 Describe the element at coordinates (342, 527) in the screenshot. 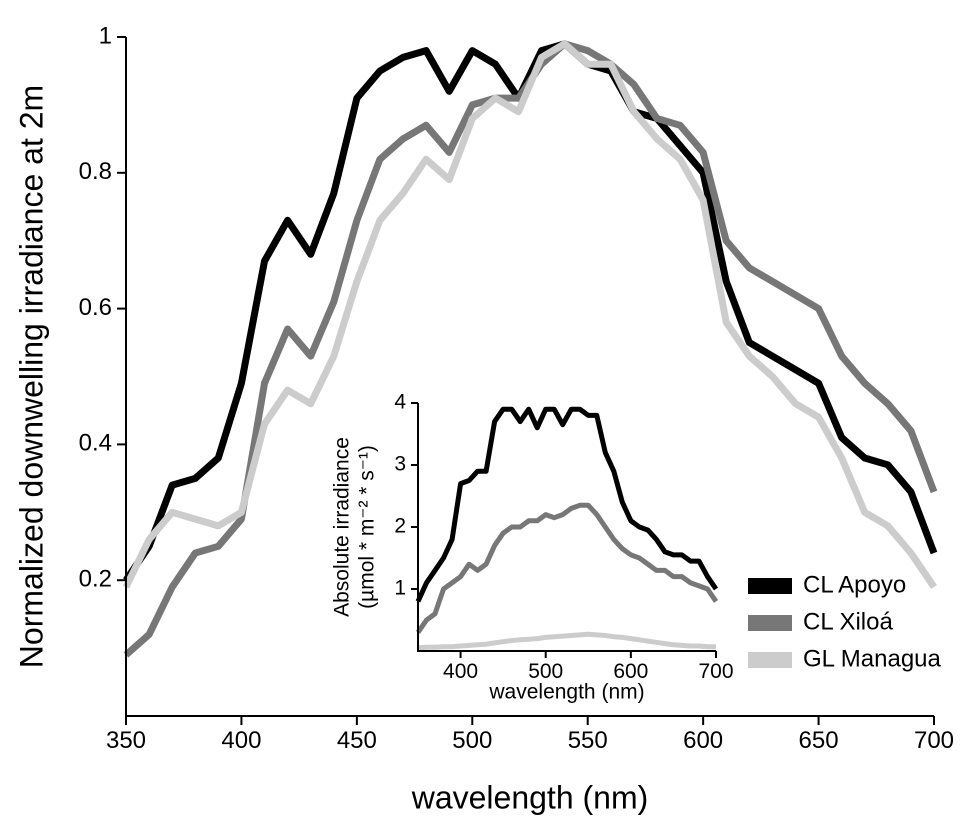

I see `y-axis-label: Absolute irradiance` at that location.